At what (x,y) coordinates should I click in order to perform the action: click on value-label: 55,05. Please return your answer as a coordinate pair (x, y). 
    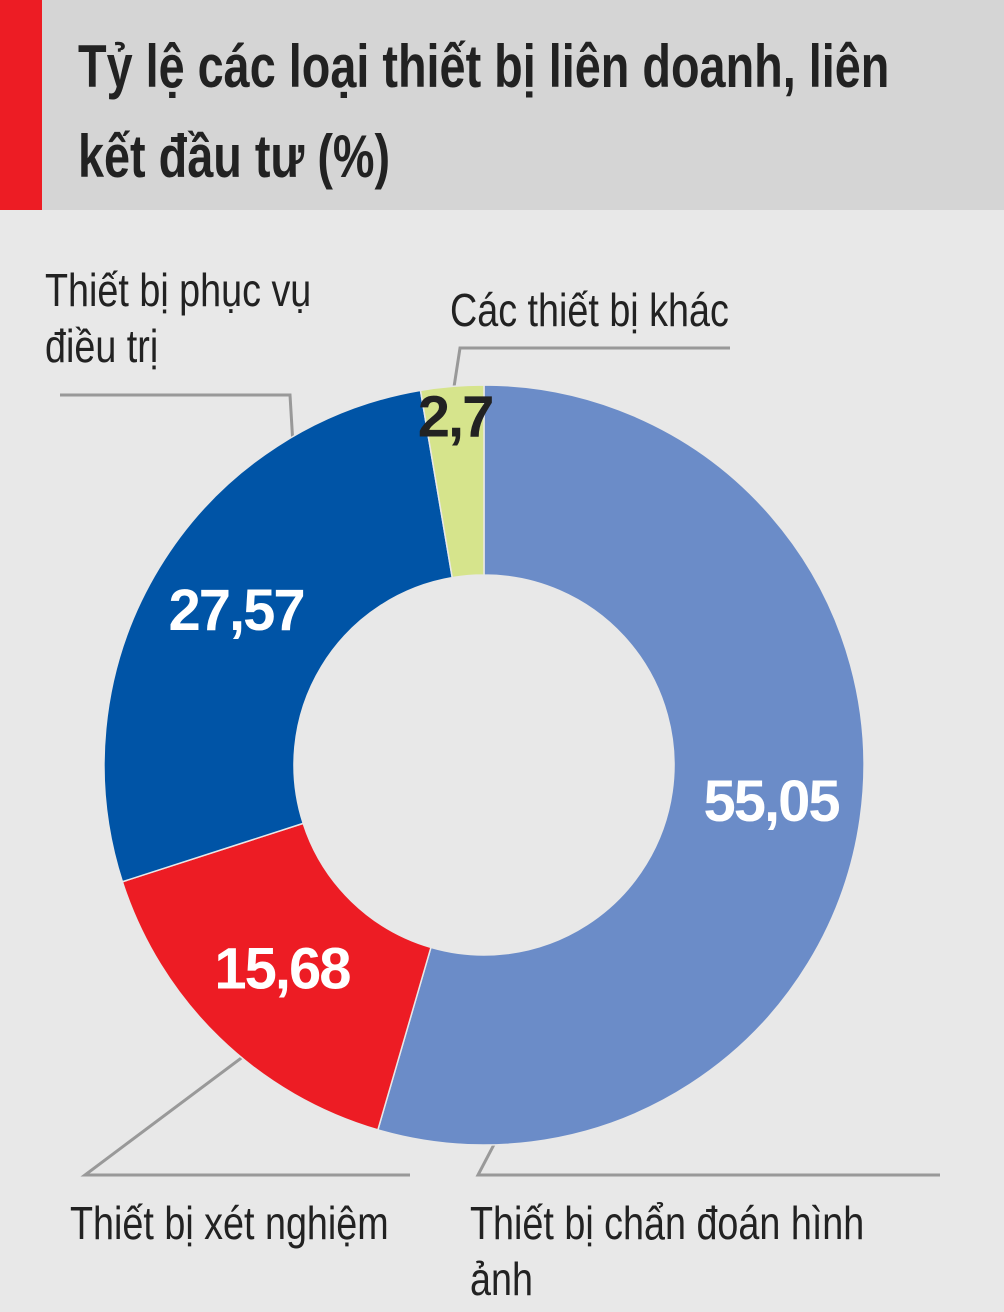
    Looking at the image, I should click on (772, 801).